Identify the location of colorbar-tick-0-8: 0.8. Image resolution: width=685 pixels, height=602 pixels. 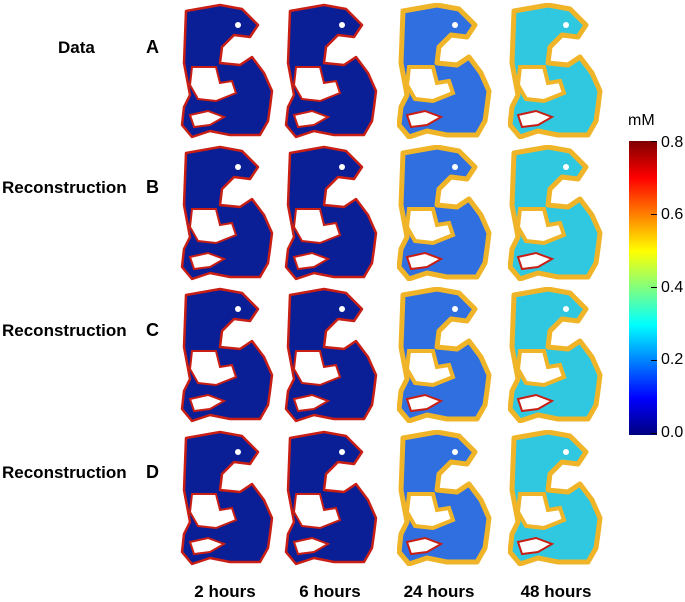
(672, 142).